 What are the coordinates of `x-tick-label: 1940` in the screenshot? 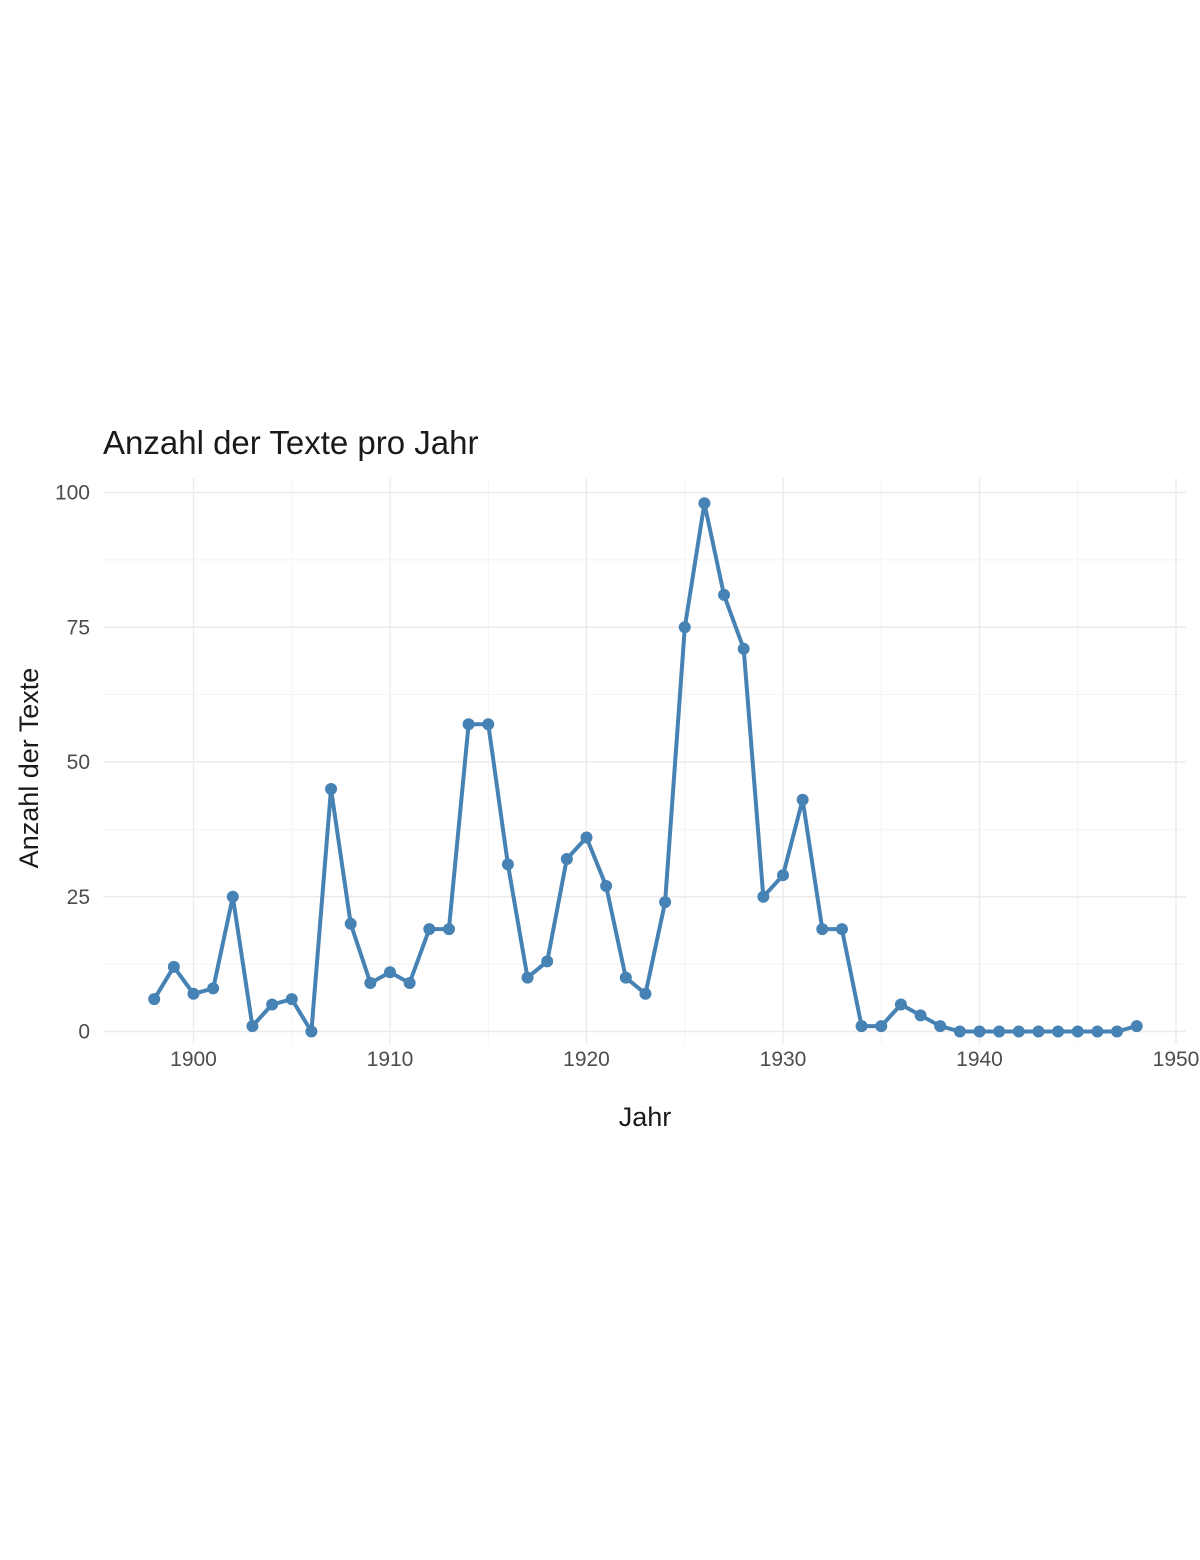 It's located at (979, 1059).